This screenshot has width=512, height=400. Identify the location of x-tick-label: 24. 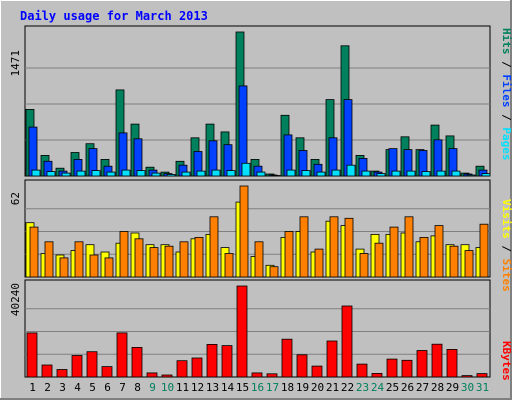
(378, 387).